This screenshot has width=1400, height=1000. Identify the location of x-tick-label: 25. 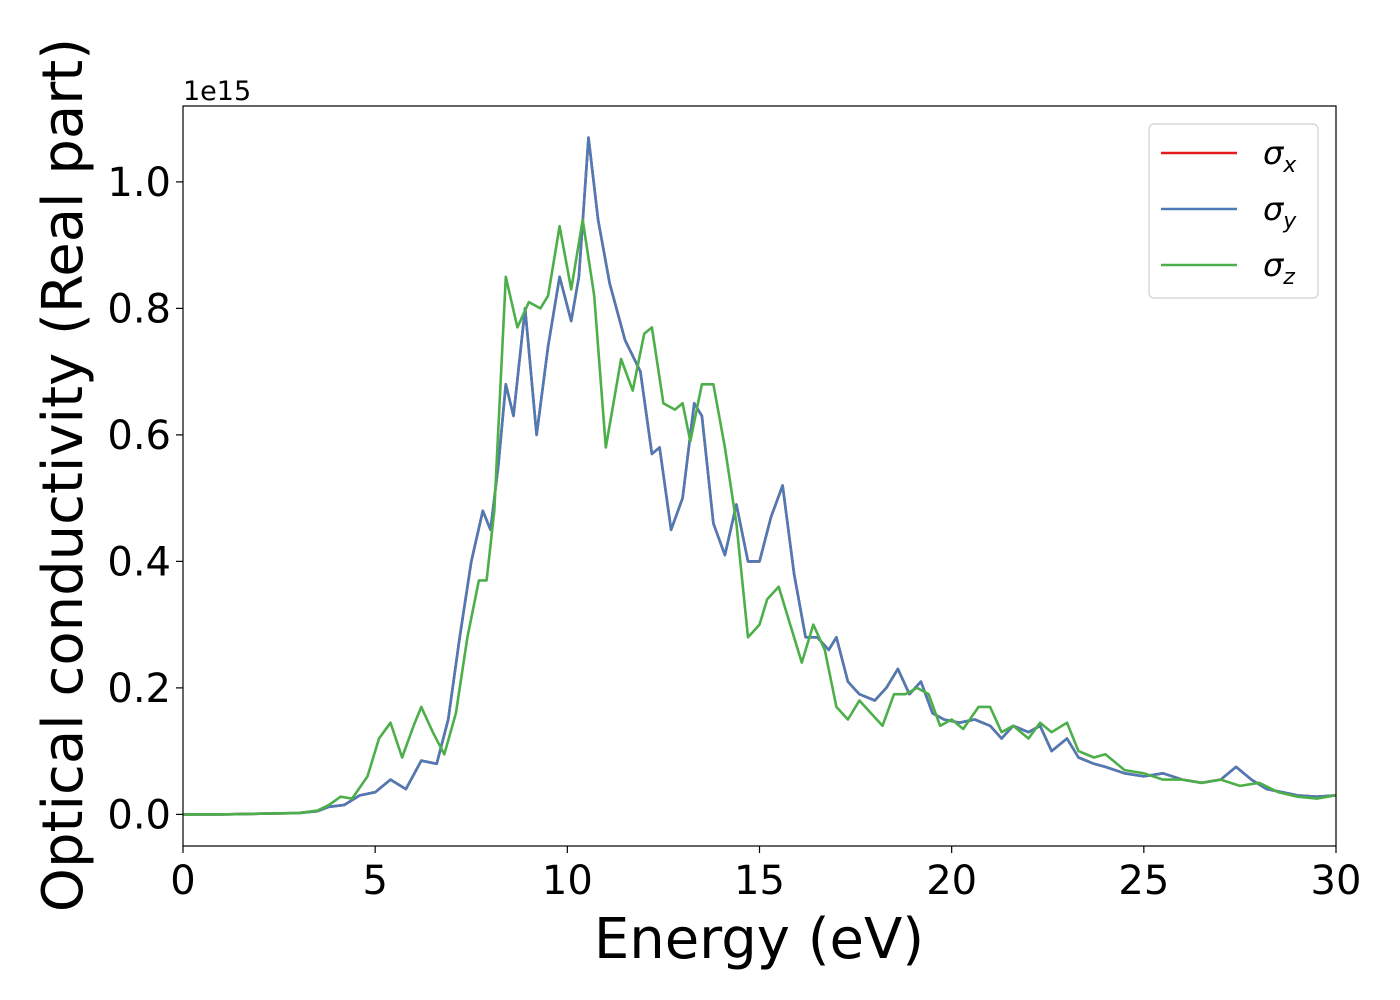
(1143, 881).